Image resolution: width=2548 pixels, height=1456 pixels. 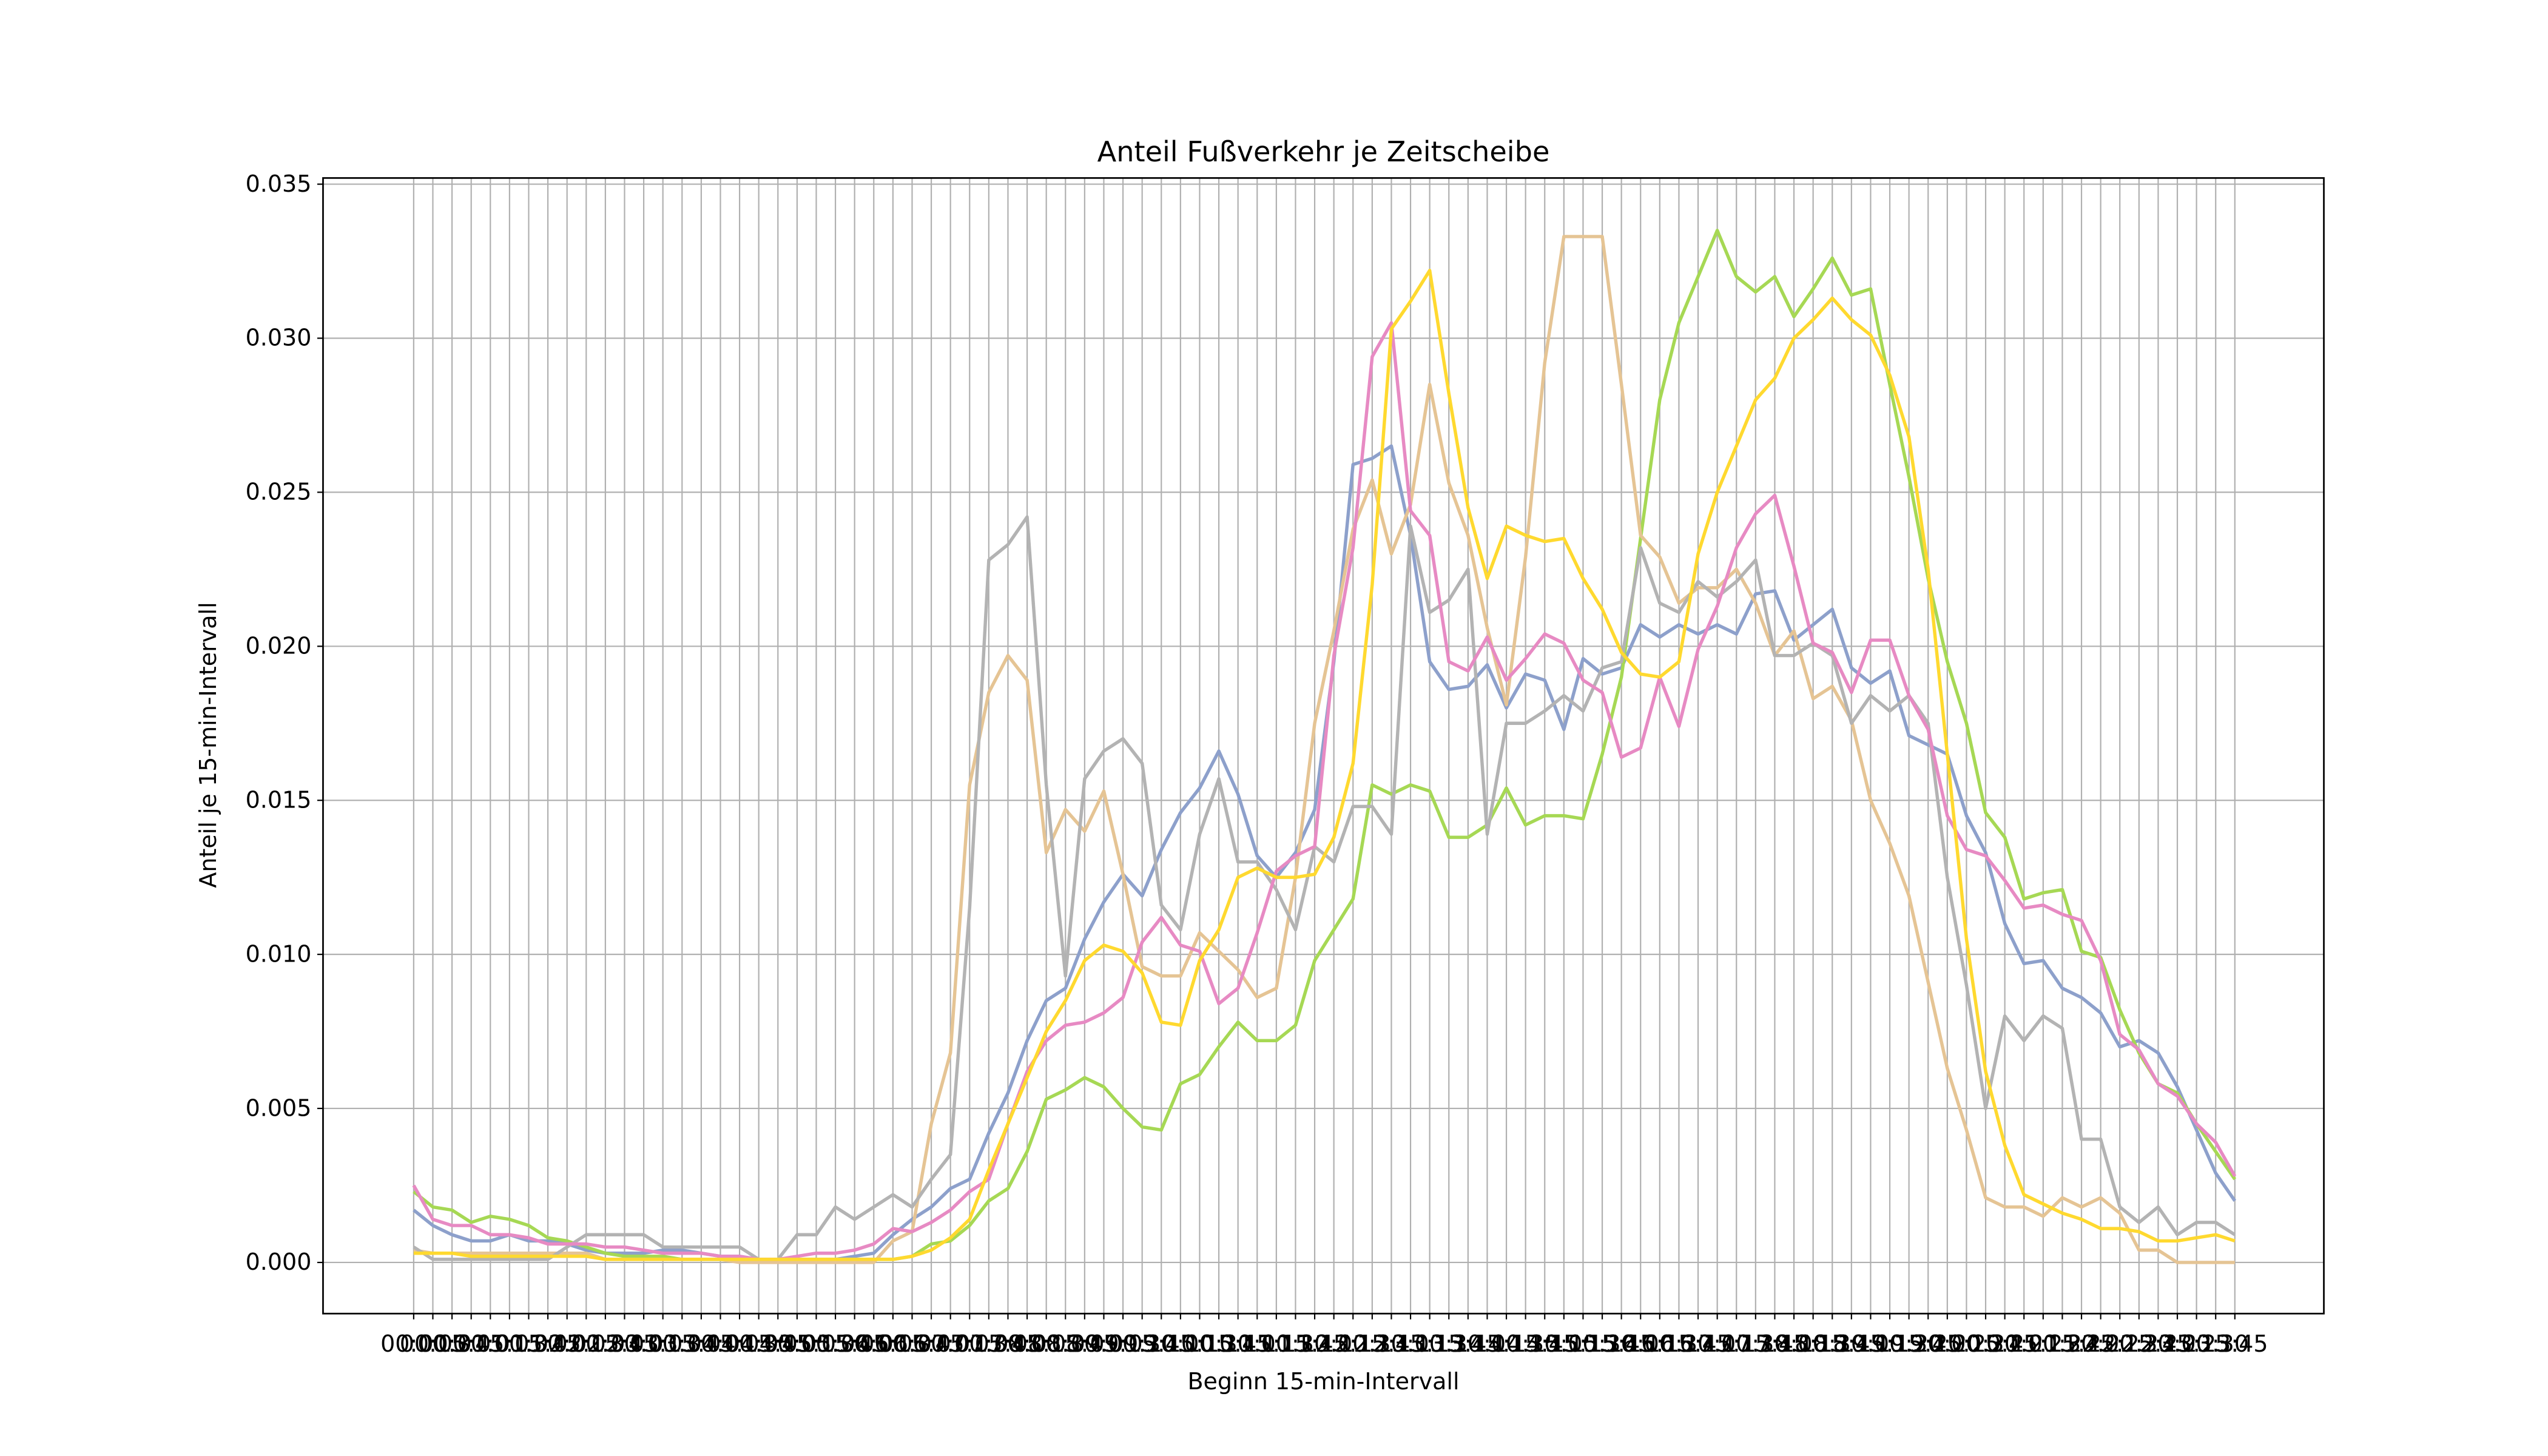 What do you see at coordinates (1123, 1343) in the screenshot?
I see `x-tick-label: 09:15` at bounding box center [1123, 1343].